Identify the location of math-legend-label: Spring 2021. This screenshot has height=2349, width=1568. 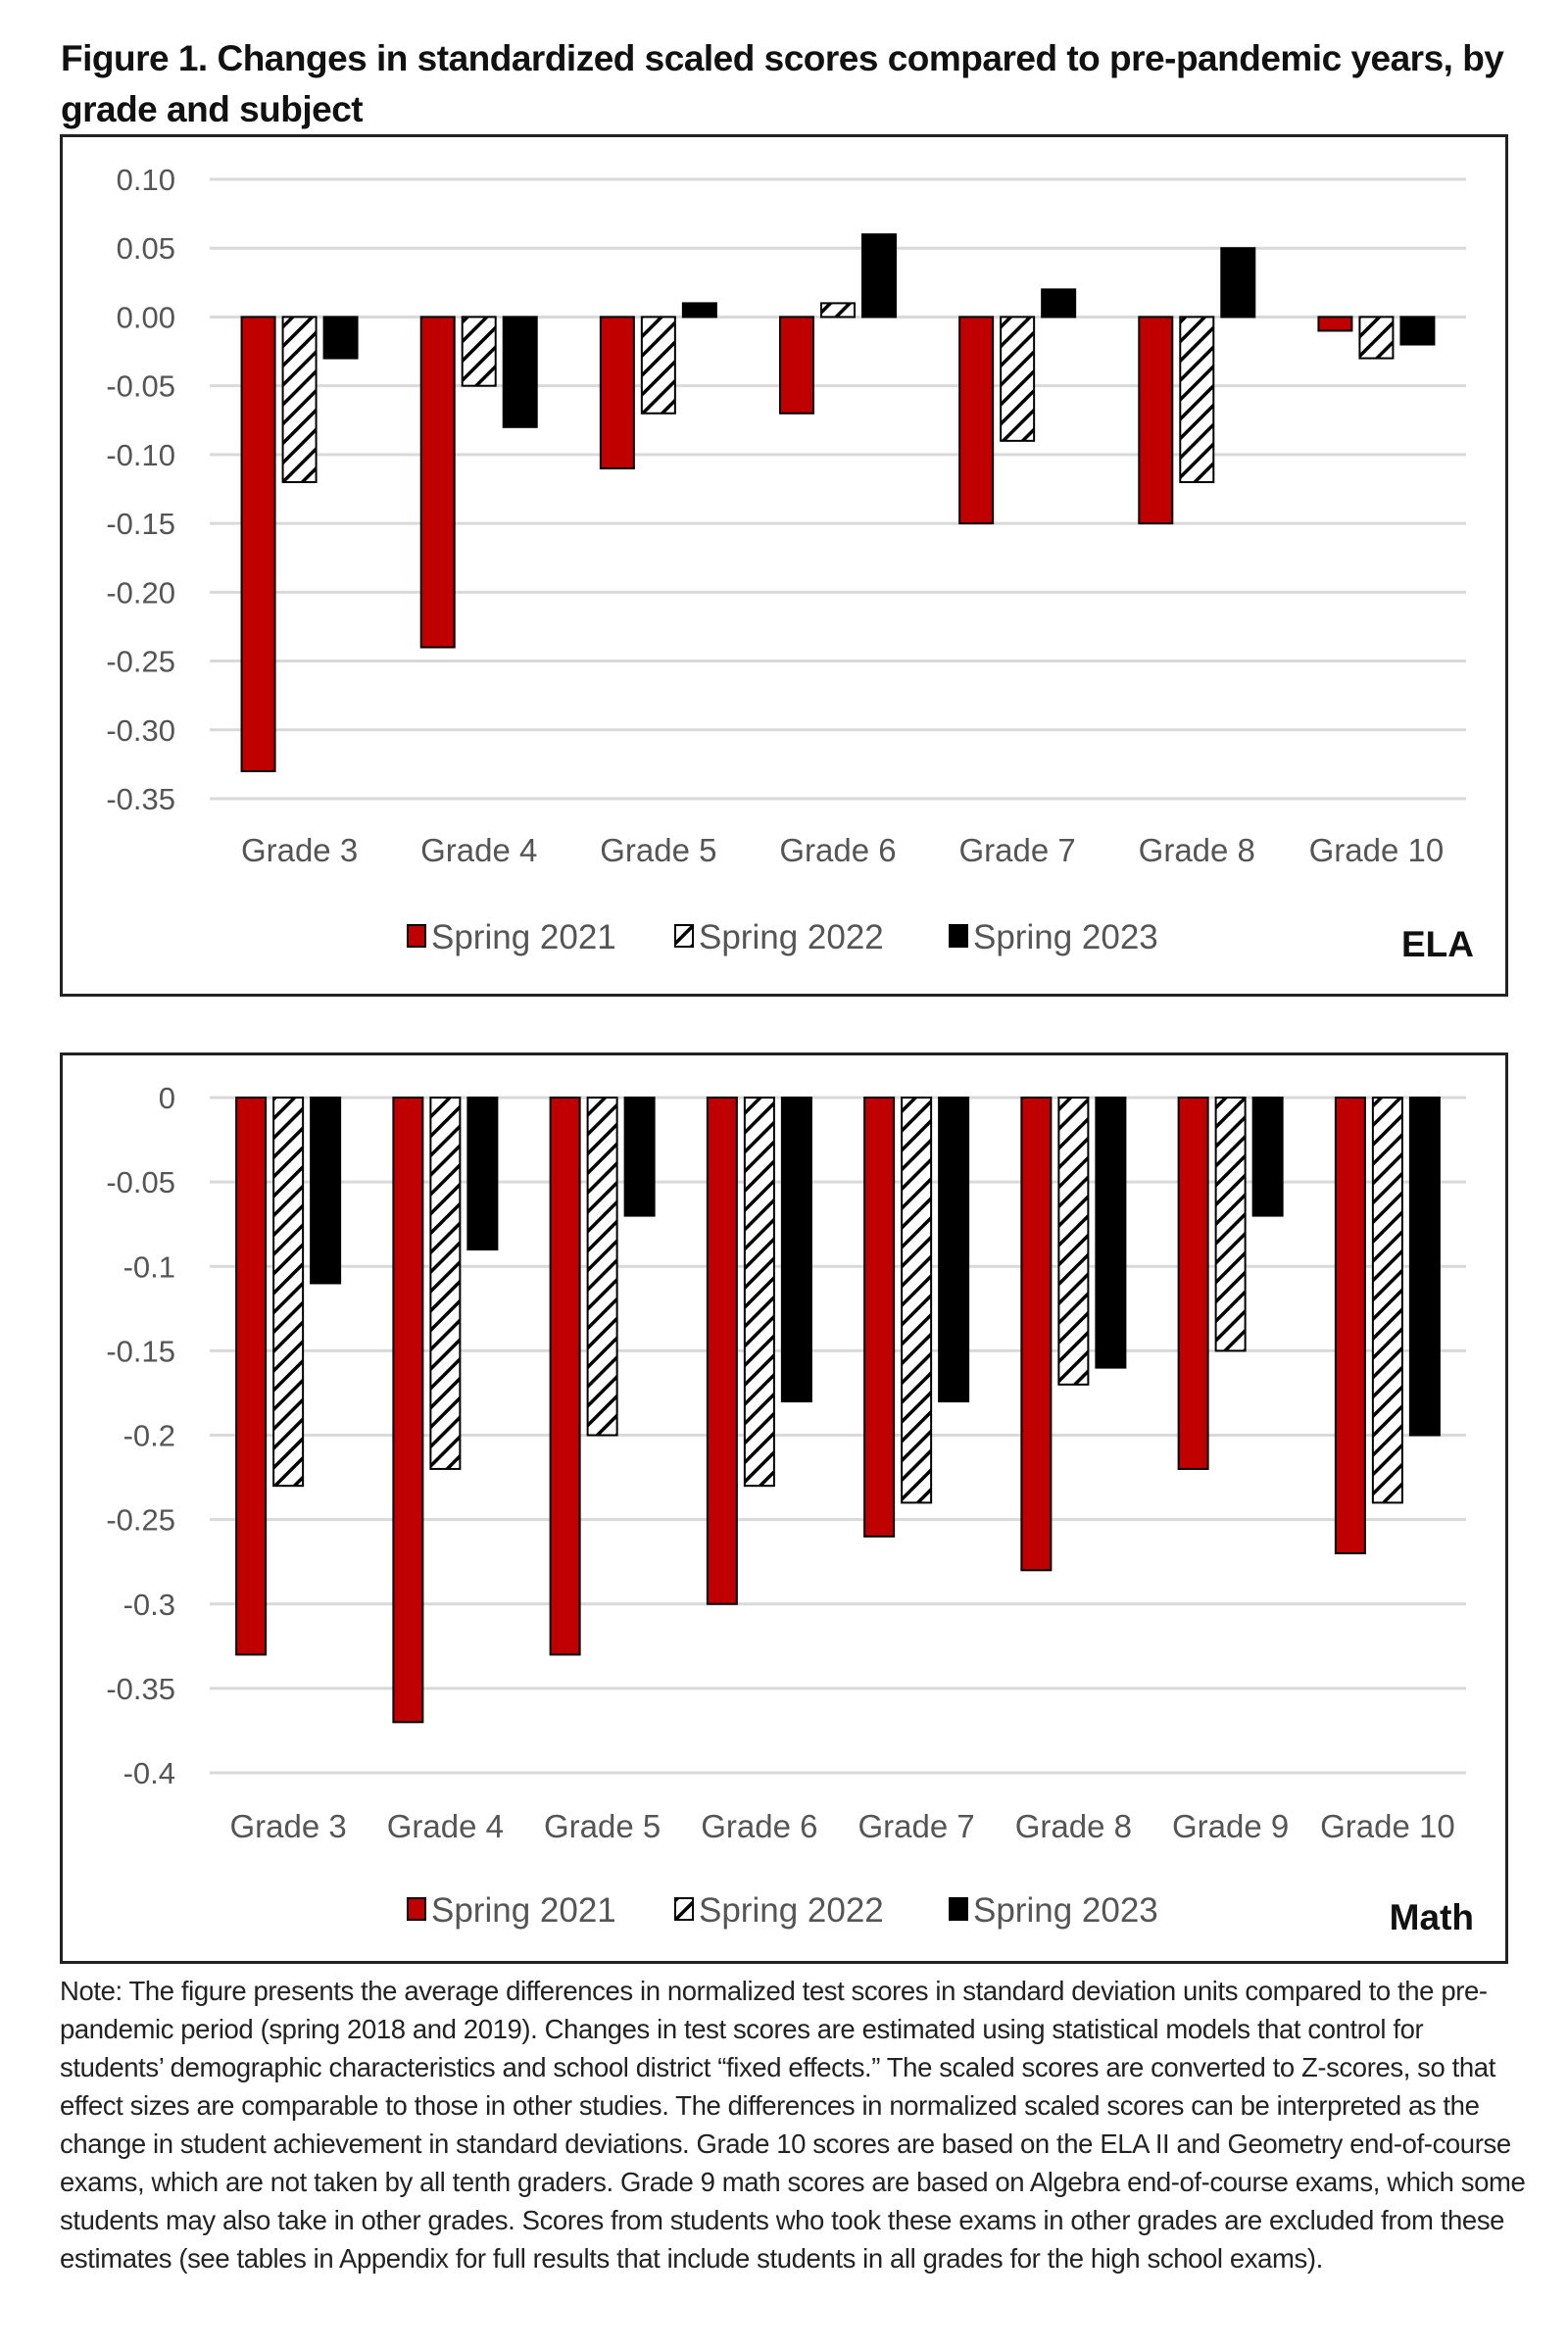
(523, 1911).